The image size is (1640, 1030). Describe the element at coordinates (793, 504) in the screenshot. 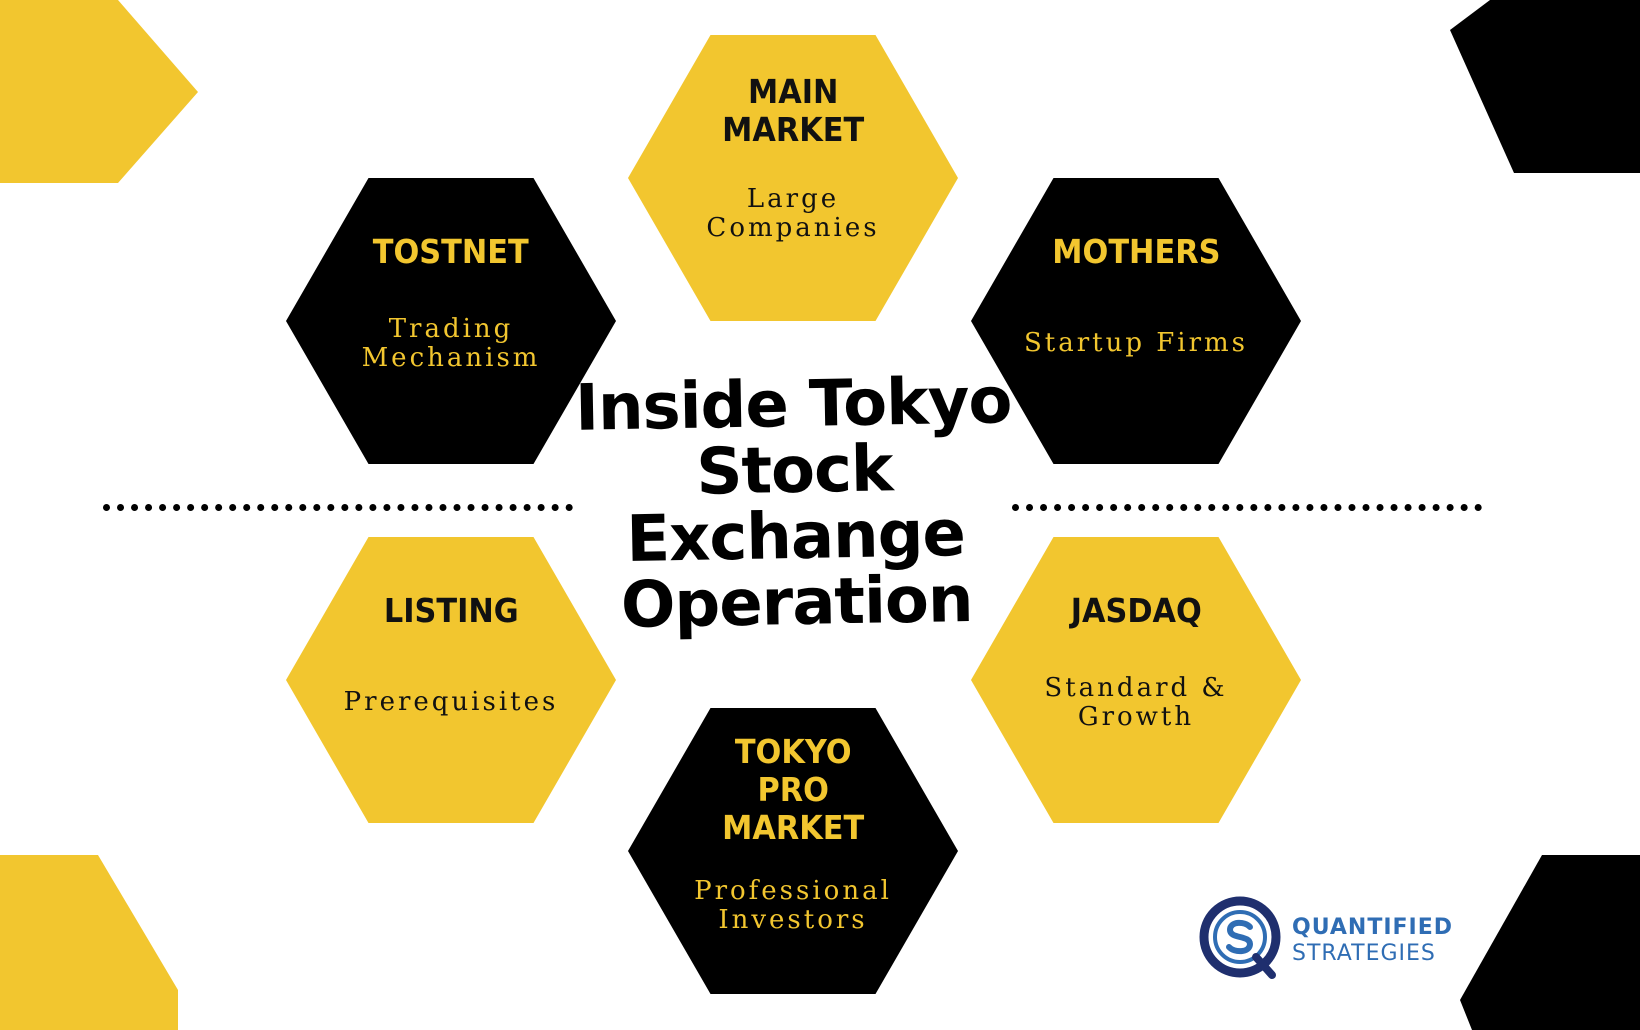

I see `center-title: Inside Tokyo Stock Exchange Operation` at that location.